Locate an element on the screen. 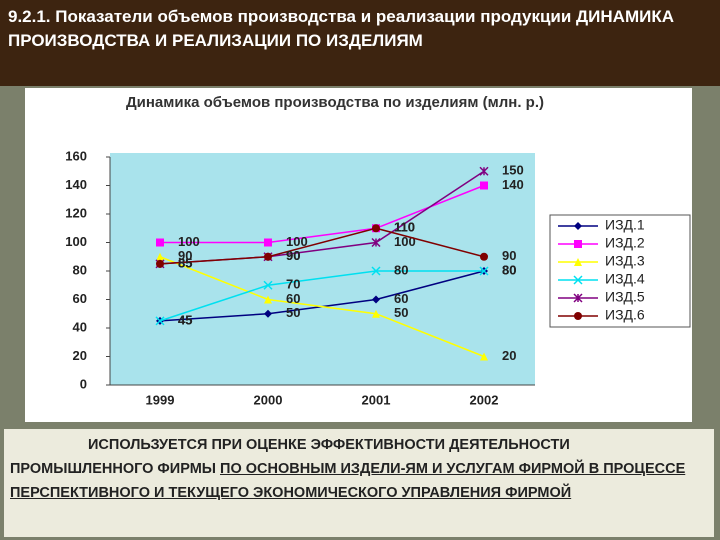 The width and height of the screenshot is (720, 540). legend-label: ИЗД.2 is located at coordinates (625, 243).